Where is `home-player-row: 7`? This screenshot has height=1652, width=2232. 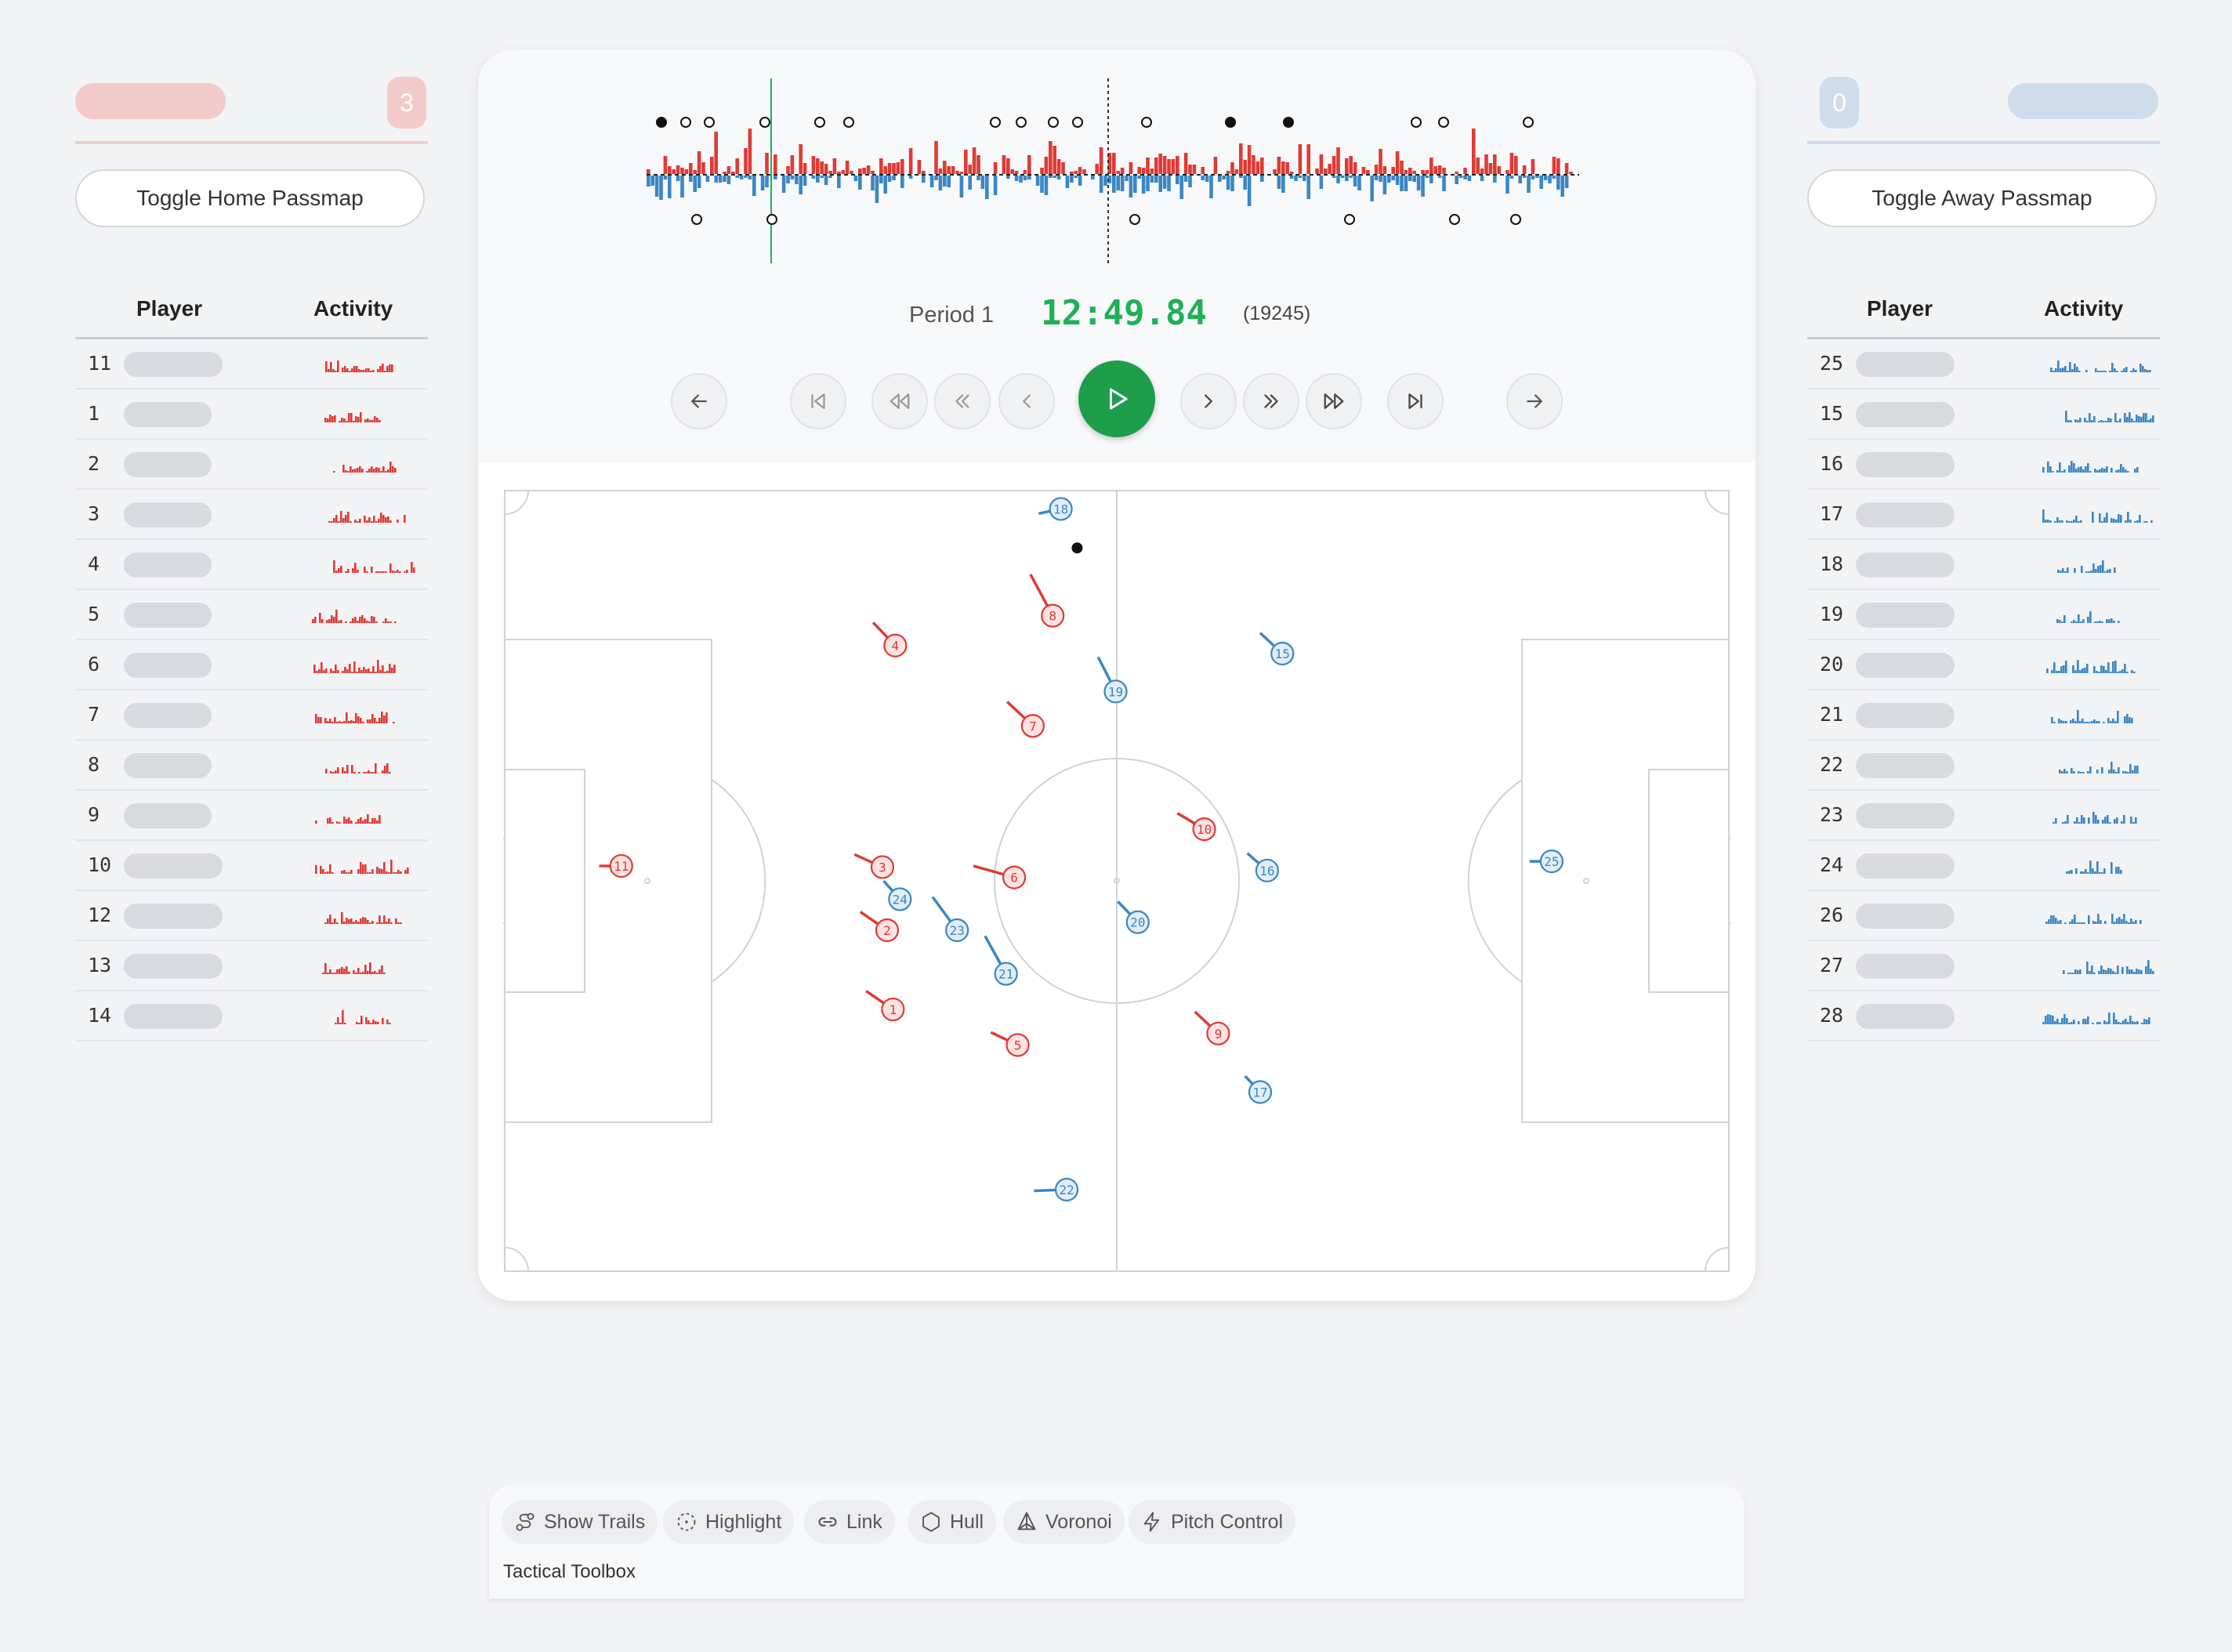 home-player-row: 7 is located at coordinates (251, 715).